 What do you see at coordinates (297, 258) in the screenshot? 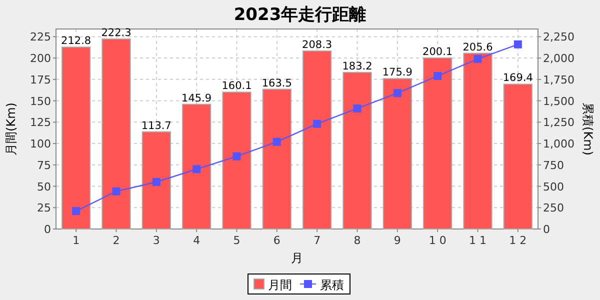
I see `x-axis-title: 月` at bounding box center [297, 258].